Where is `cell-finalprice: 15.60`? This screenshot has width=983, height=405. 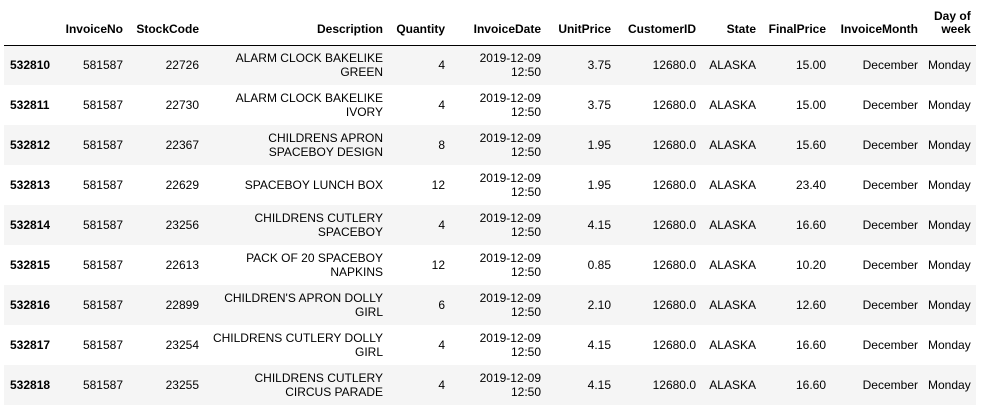
cell-finalprice: 15.60 is located at coordinates (810, 145).